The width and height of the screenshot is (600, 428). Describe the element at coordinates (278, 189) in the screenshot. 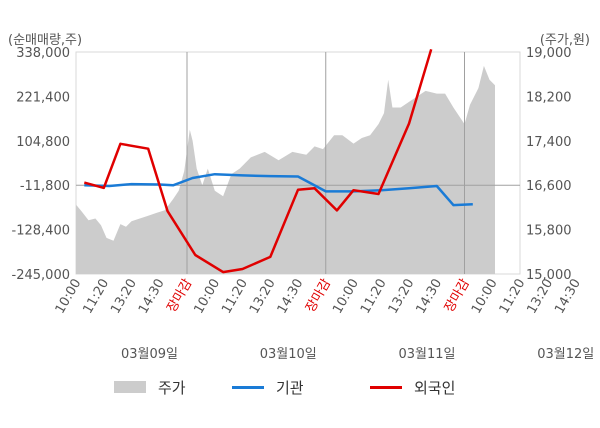

I see `institution-line` at that location.